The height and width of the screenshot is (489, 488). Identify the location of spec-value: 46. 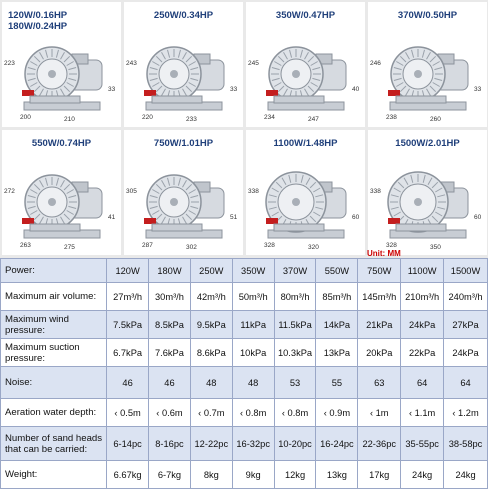
(169, 382).